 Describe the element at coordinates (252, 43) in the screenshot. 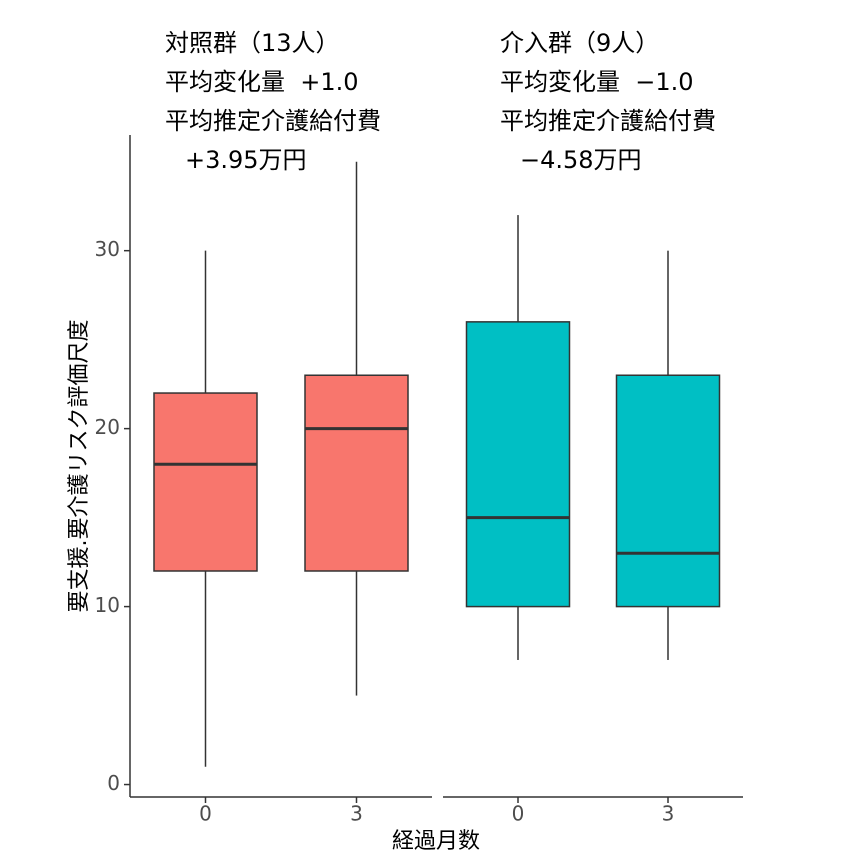

I see `annotation: 対照群（13人）` at that location.